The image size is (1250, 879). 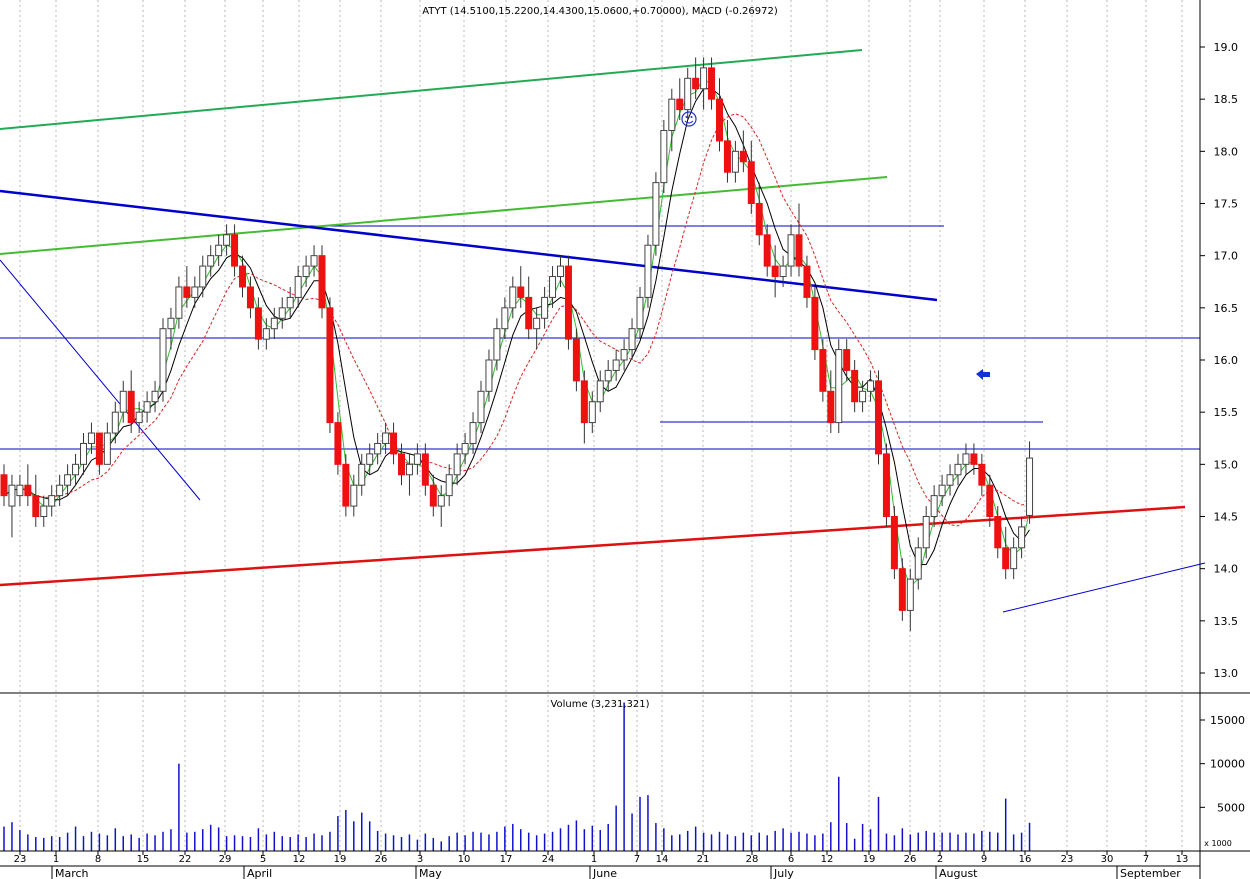 I want to click on volume-unit-label: x 1000, so click(x=1218, y=843).